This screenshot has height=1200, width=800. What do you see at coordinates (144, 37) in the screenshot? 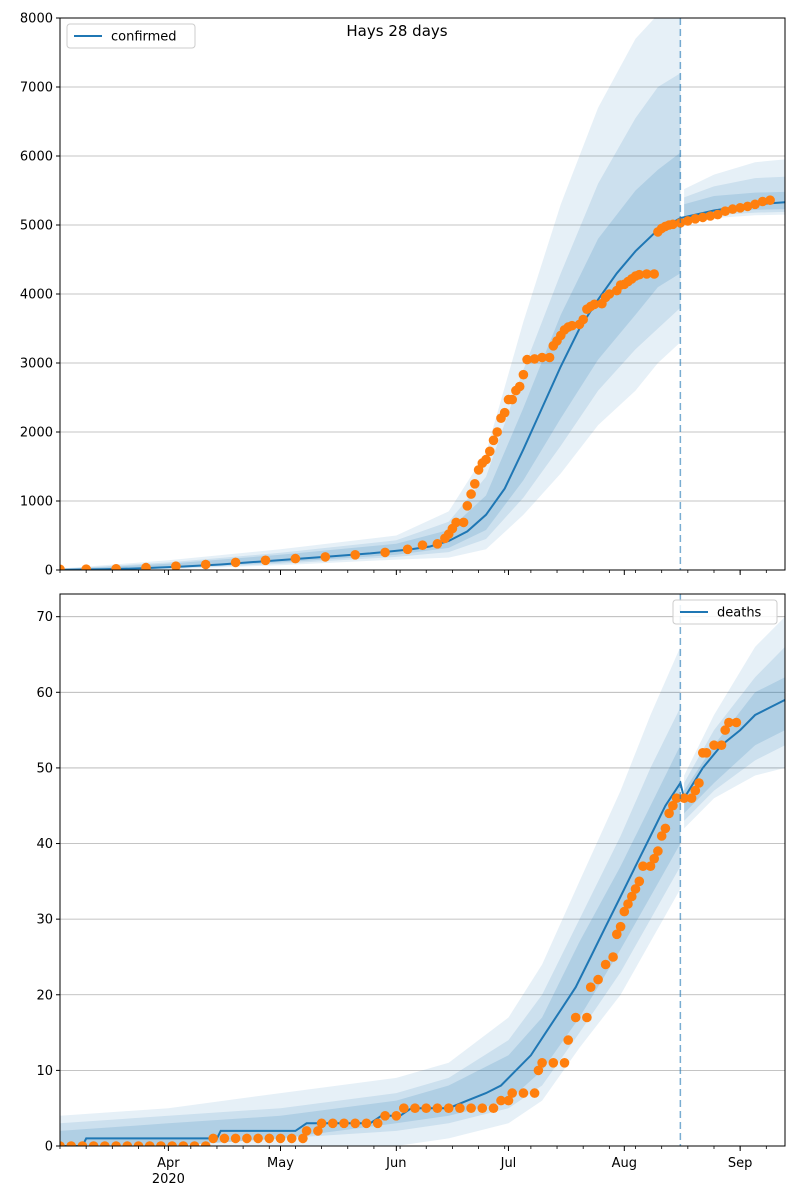
I see `confirmed-legend-label: confirmed` at bounding box center [144, 37].